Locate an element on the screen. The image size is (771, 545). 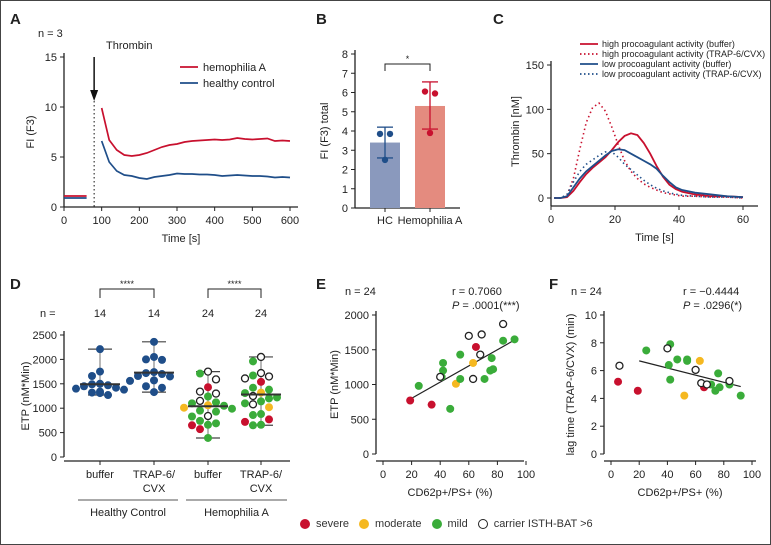
panel-b-ytick-label: 6 is located at coordinates (345, 94).